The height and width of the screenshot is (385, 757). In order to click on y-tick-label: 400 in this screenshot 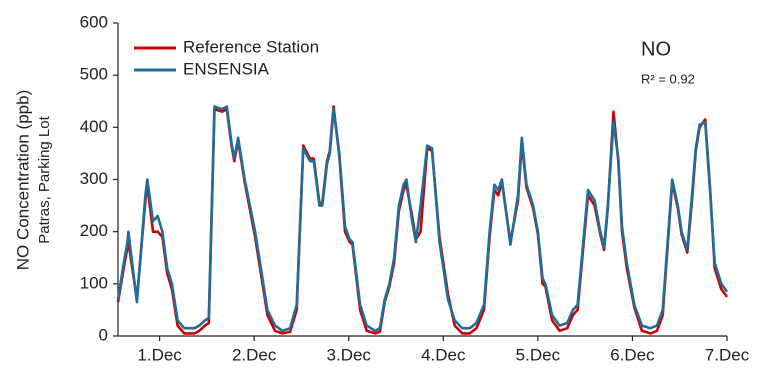, I will do `click(94, 126)`.